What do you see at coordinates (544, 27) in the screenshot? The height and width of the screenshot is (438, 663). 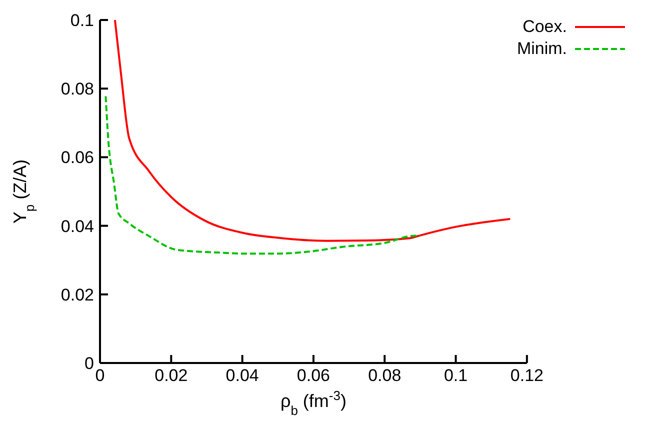 I see `legend-label: Coex.` at bounding box center [544, 27].